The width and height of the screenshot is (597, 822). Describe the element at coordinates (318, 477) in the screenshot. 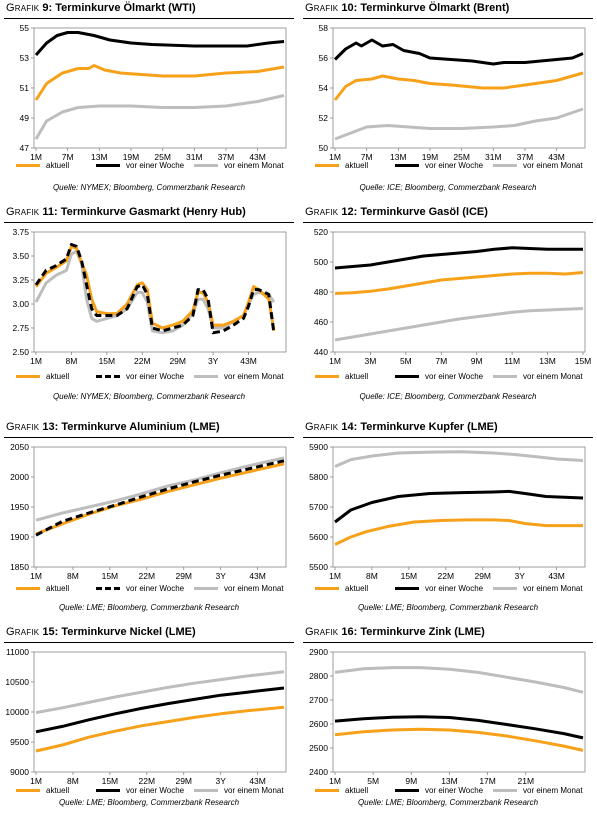

I see `y-tick-label: 5800` at that location.